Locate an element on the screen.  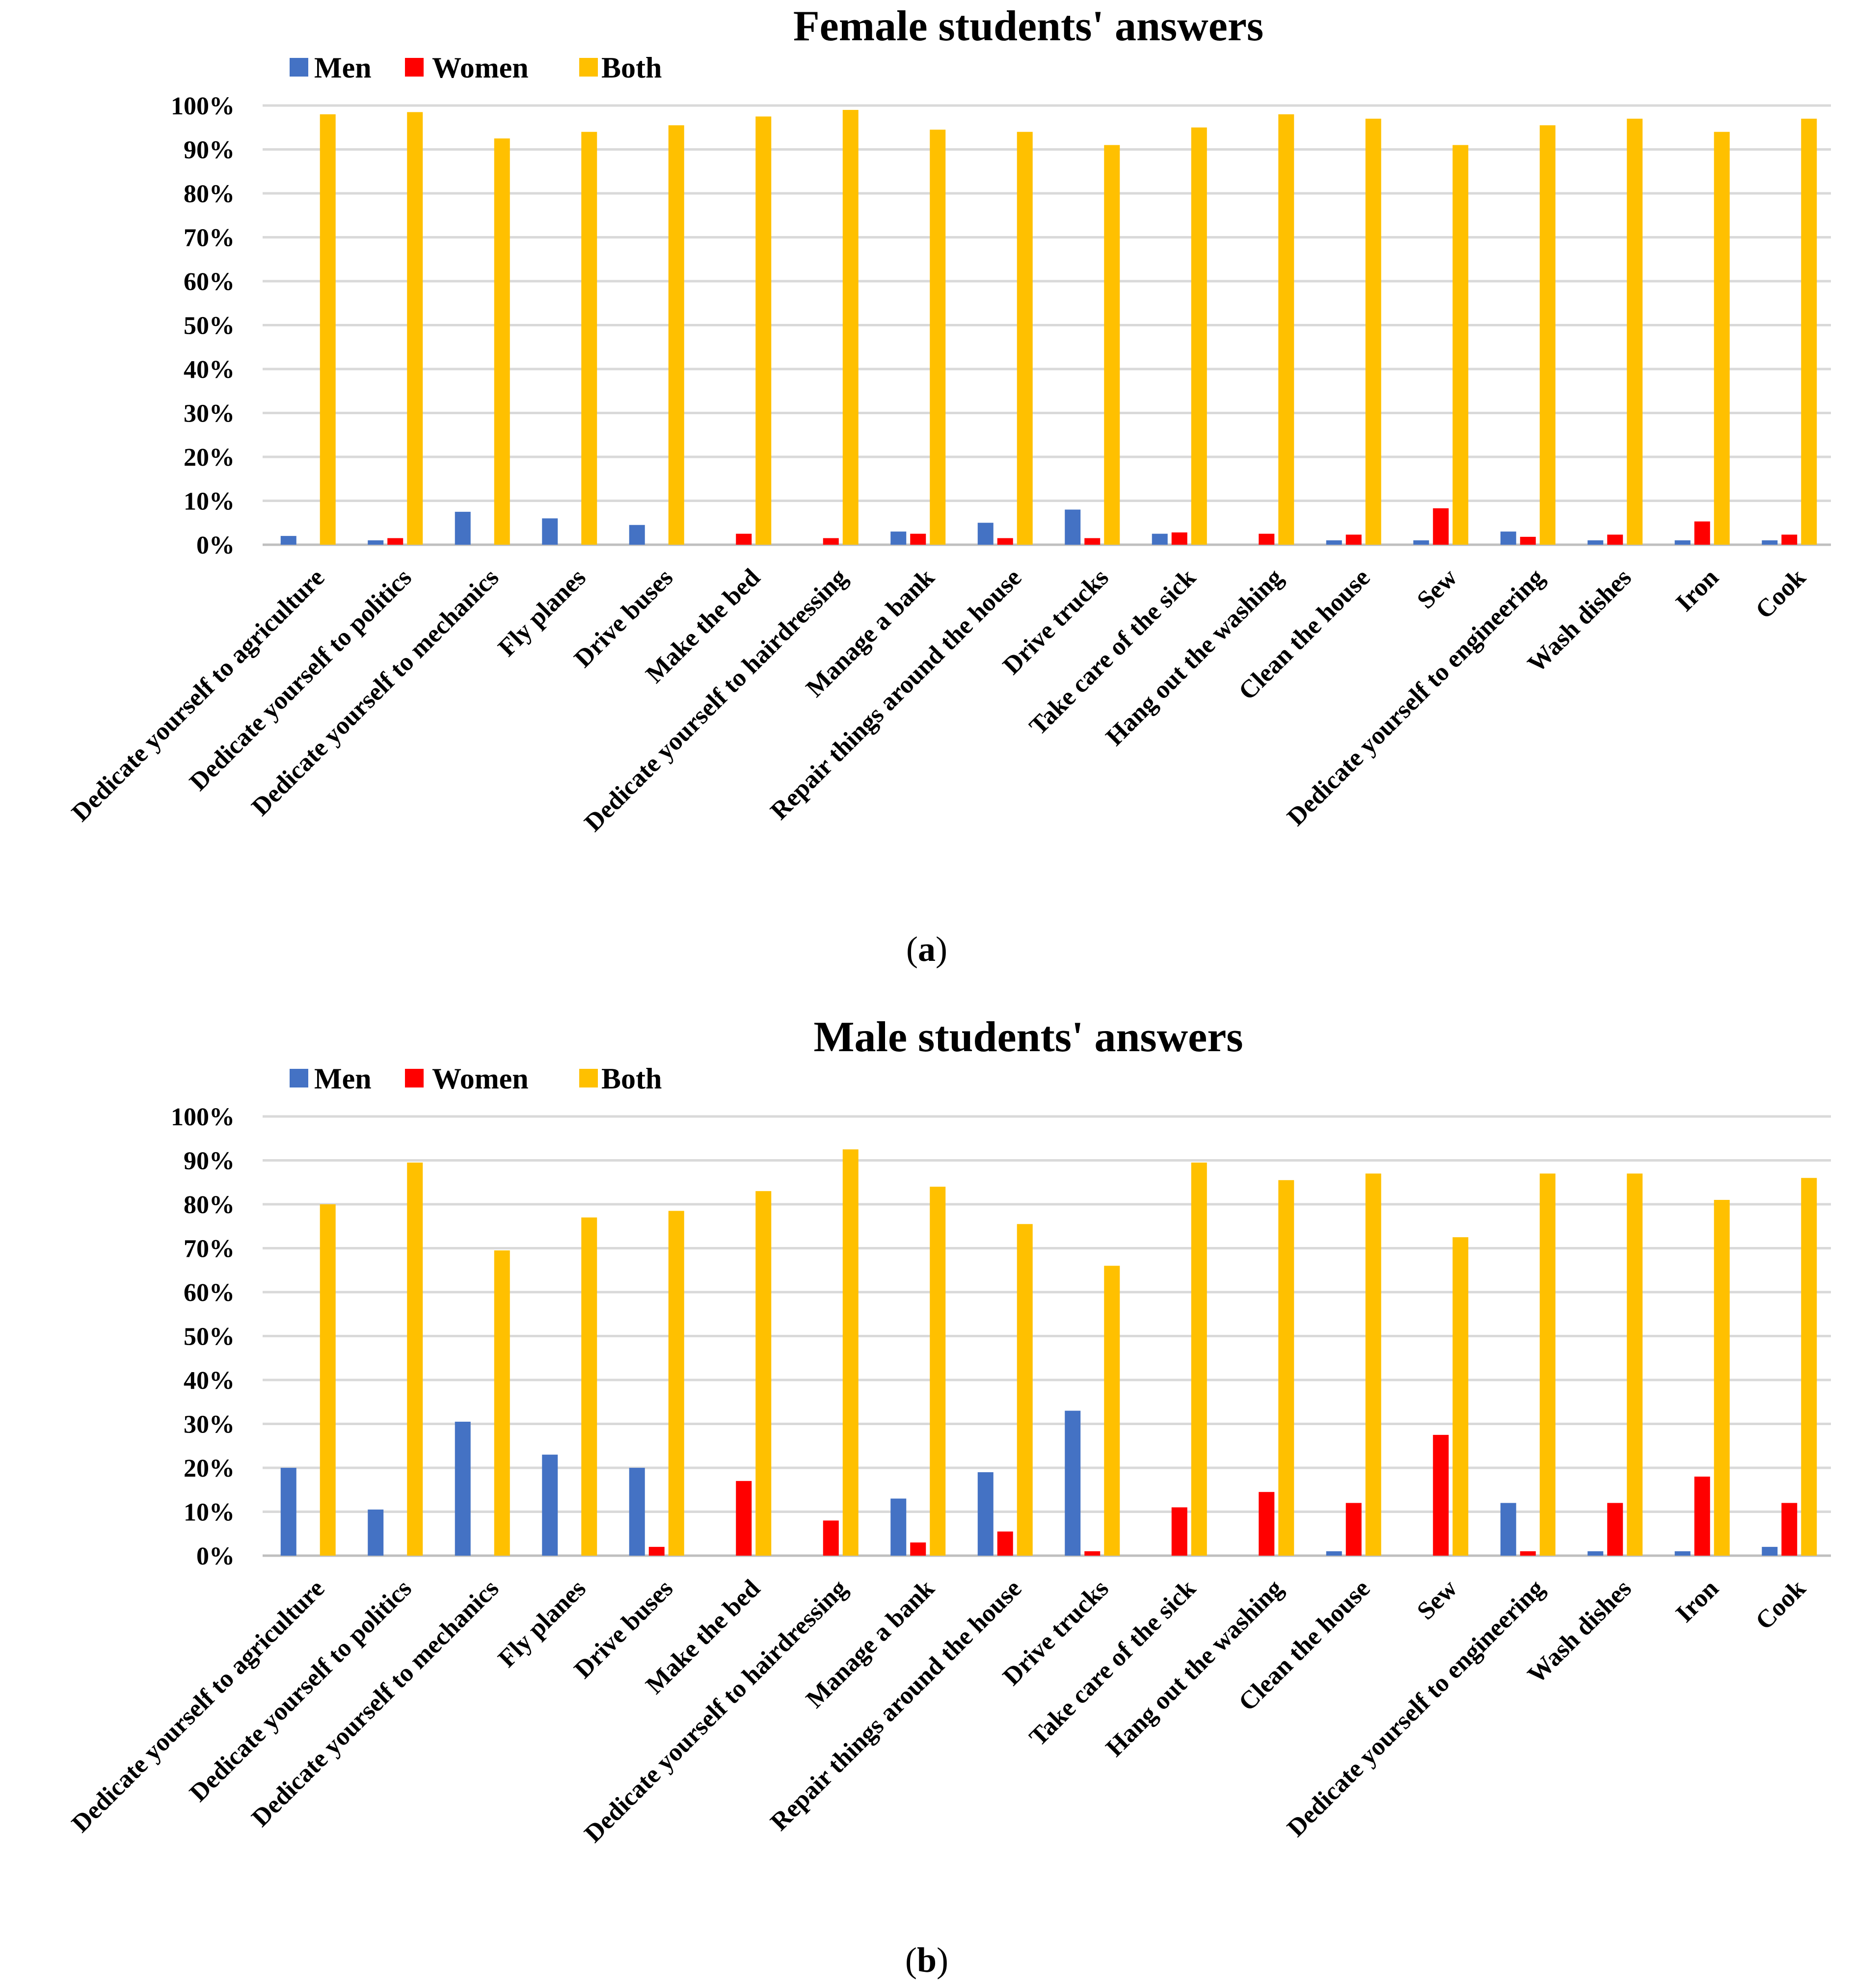
y-tick-label: 100% is located at coordinates (203, 1117).